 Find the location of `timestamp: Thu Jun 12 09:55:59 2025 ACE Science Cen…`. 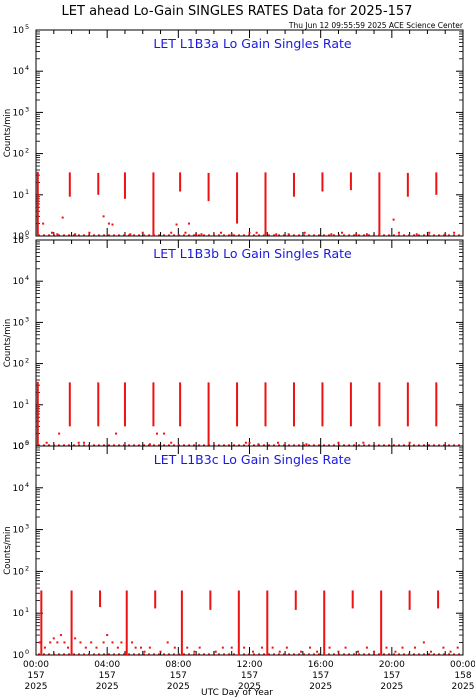

timestamp: Thu Jun 12 09:55:59 2025 ACE Science Cen… is located at coordinates (376, 25).